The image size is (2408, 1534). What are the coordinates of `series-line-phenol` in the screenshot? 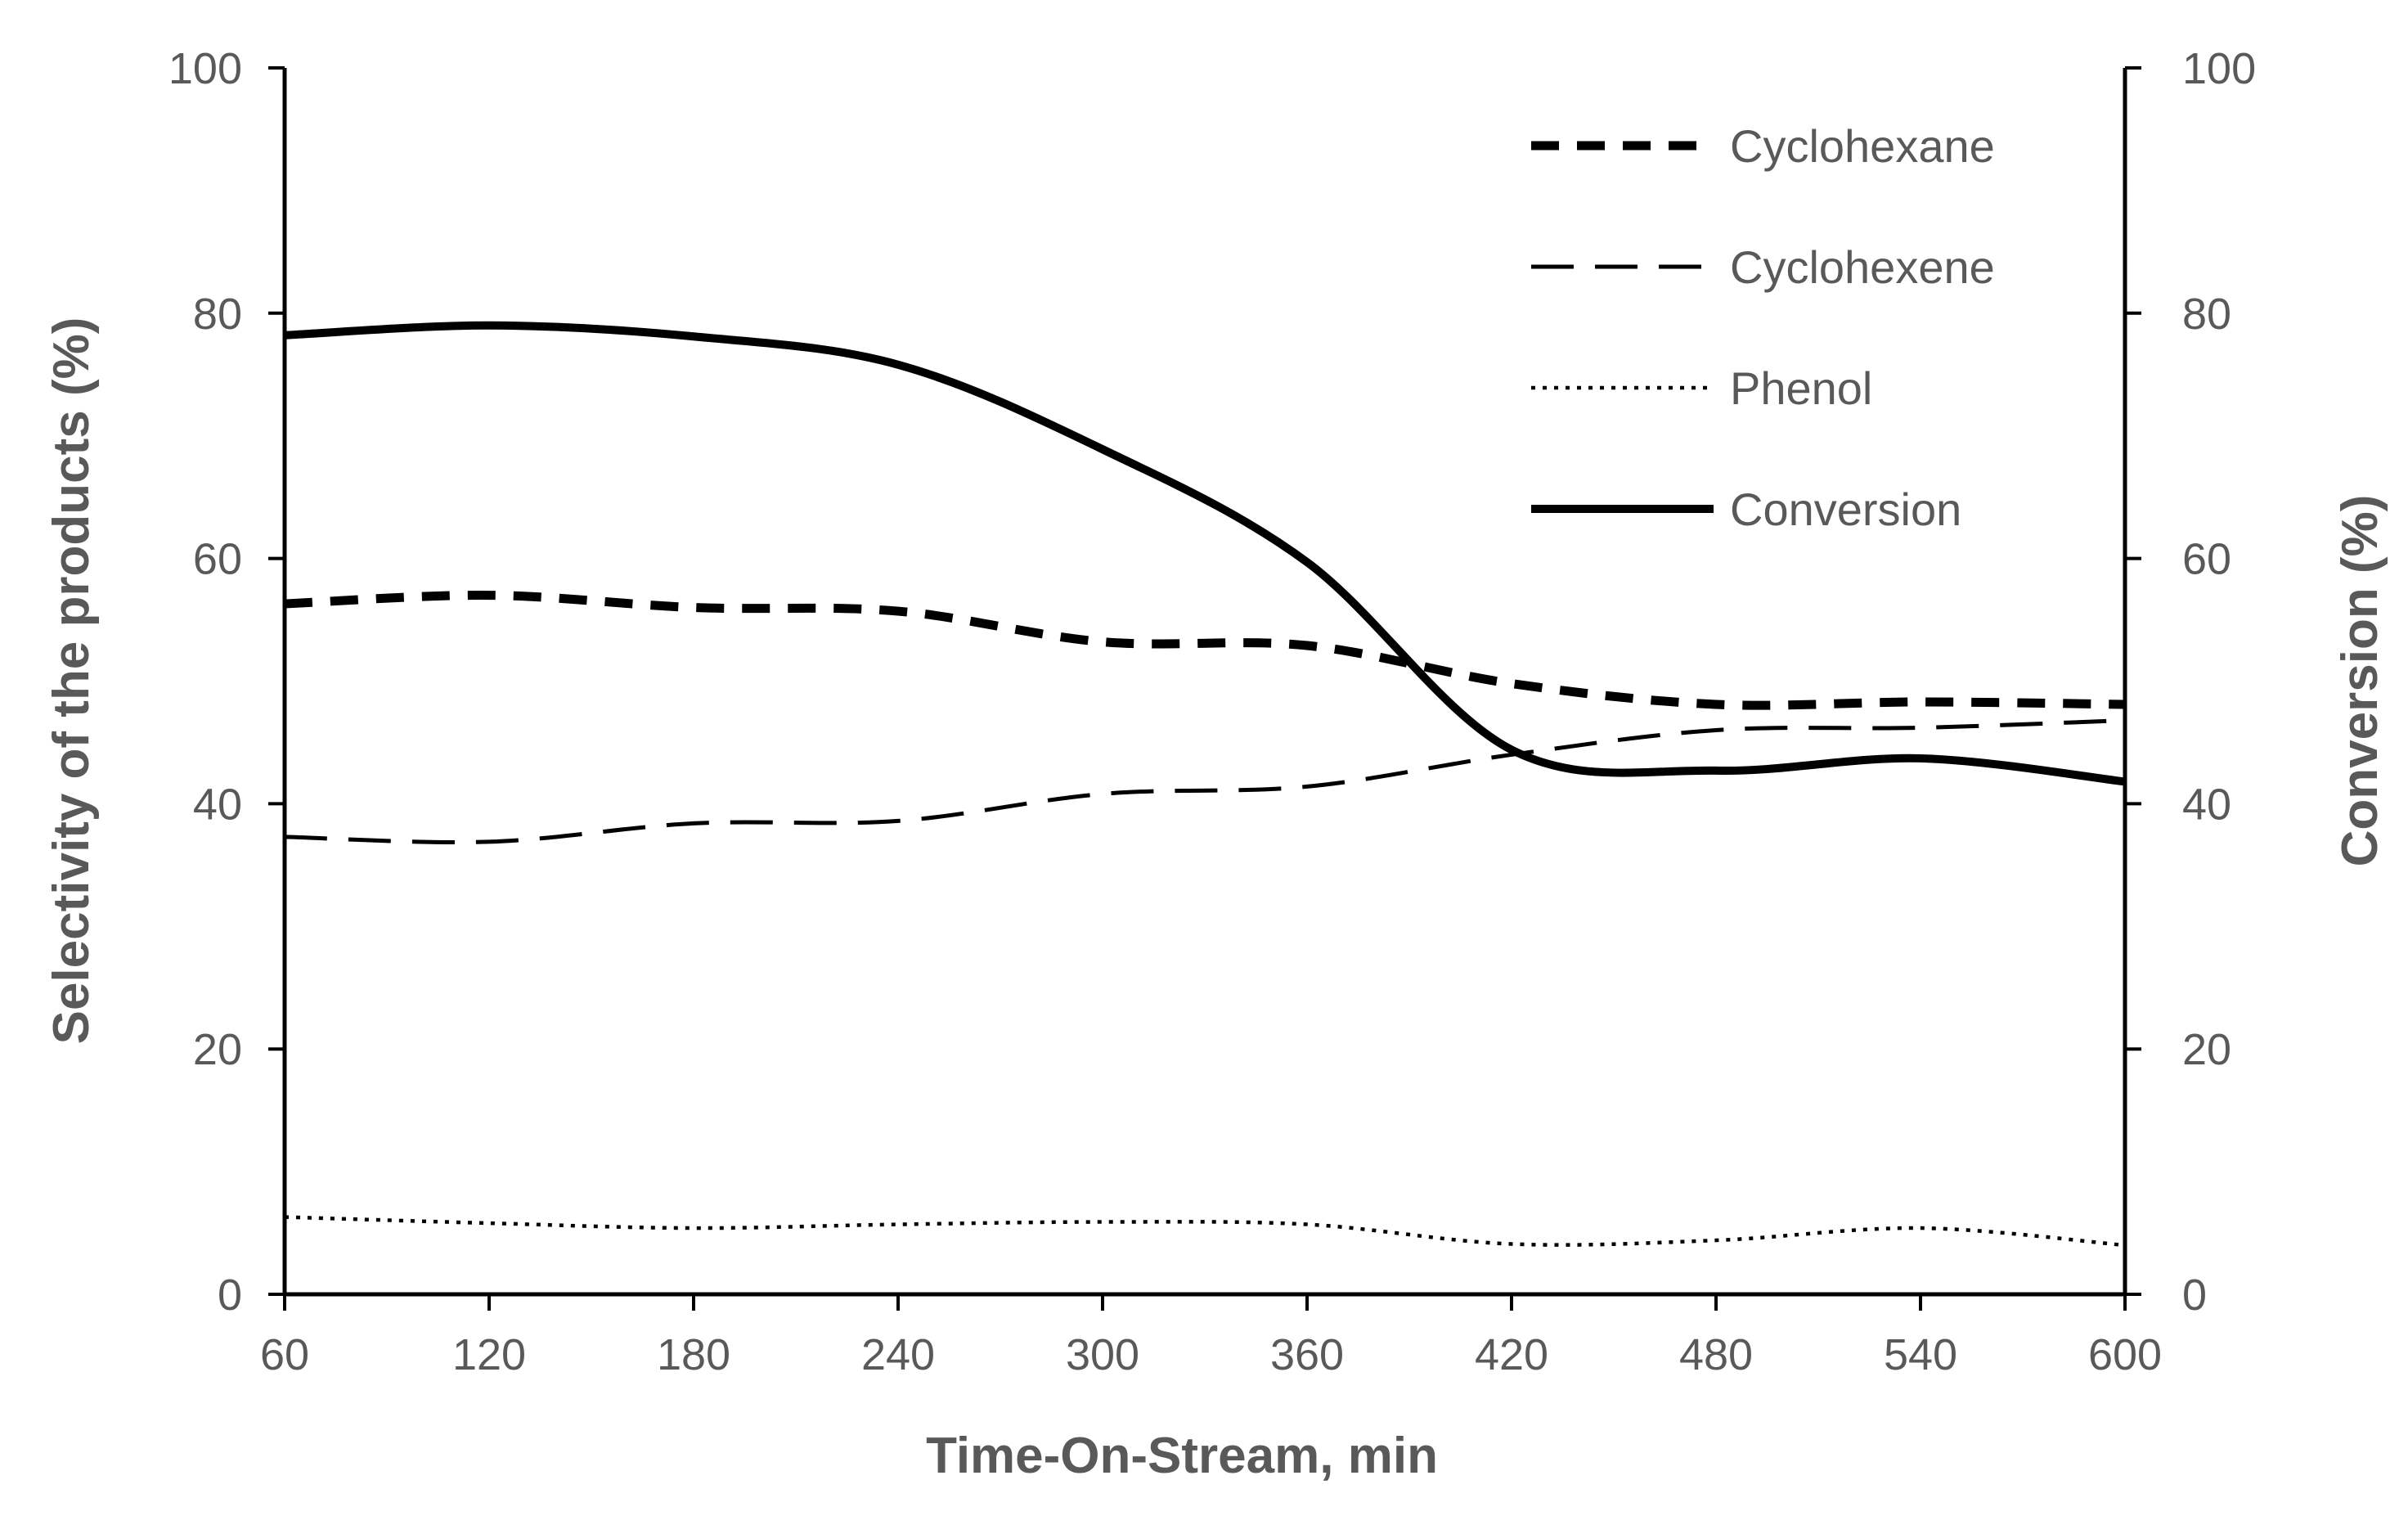 It's located at (1205, 1232).